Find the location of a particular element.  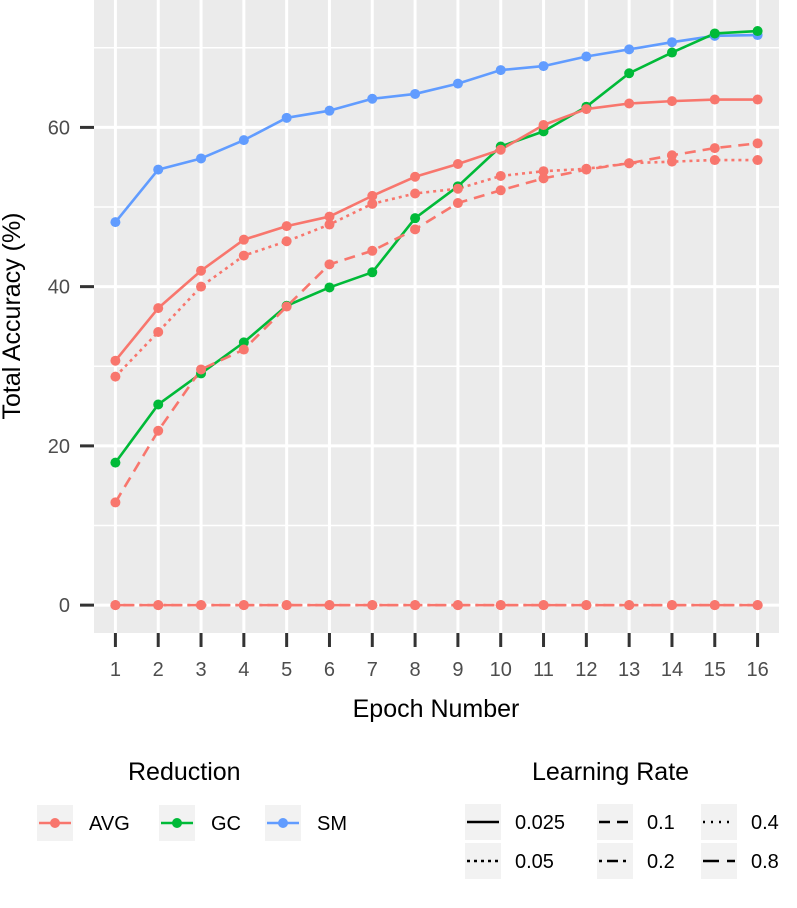

y-tick-label: 20 is located at coordinates (59, 447).